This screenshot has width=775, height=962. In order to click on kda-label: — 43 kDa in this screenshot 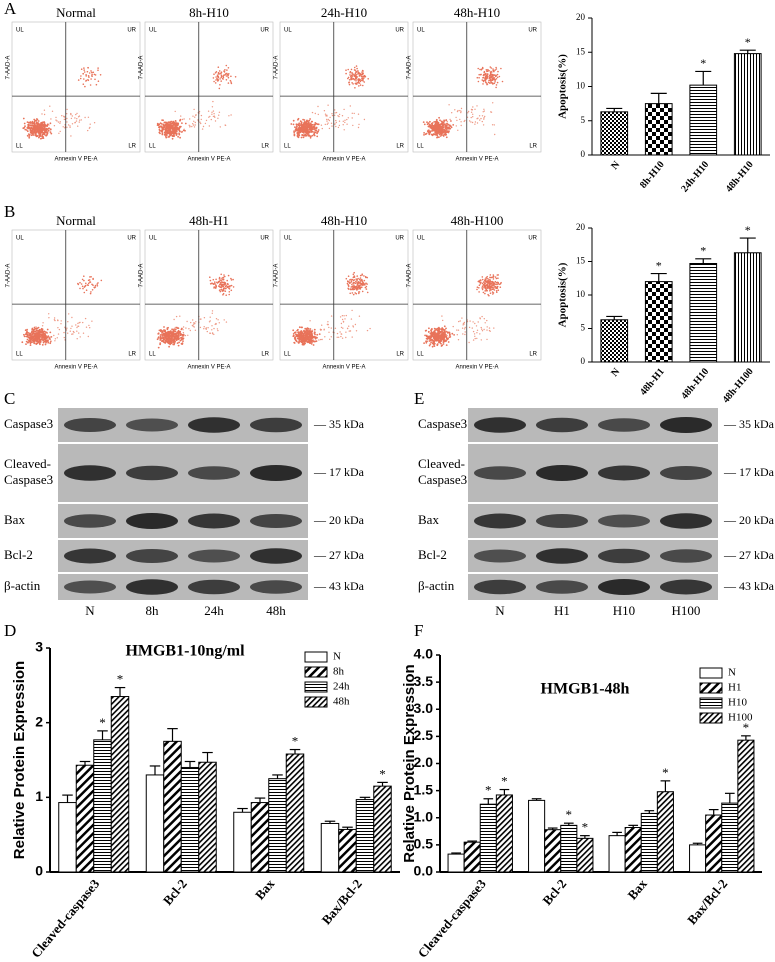, I will do `click(749, 586)`.